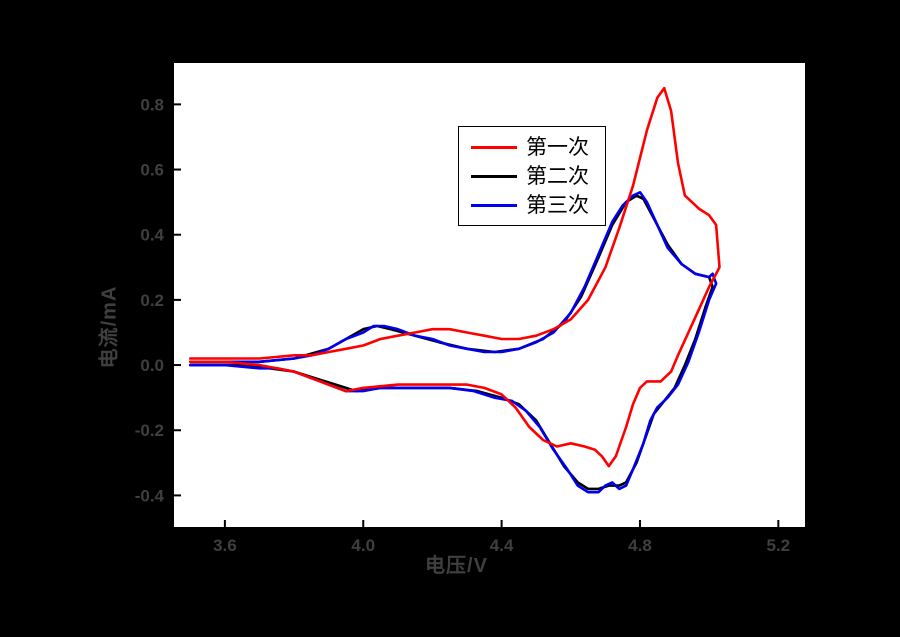 Image resolution: width=900 pixels, height=637 pixels. I want to click on legend-label: 第一次, so click(557, 147).